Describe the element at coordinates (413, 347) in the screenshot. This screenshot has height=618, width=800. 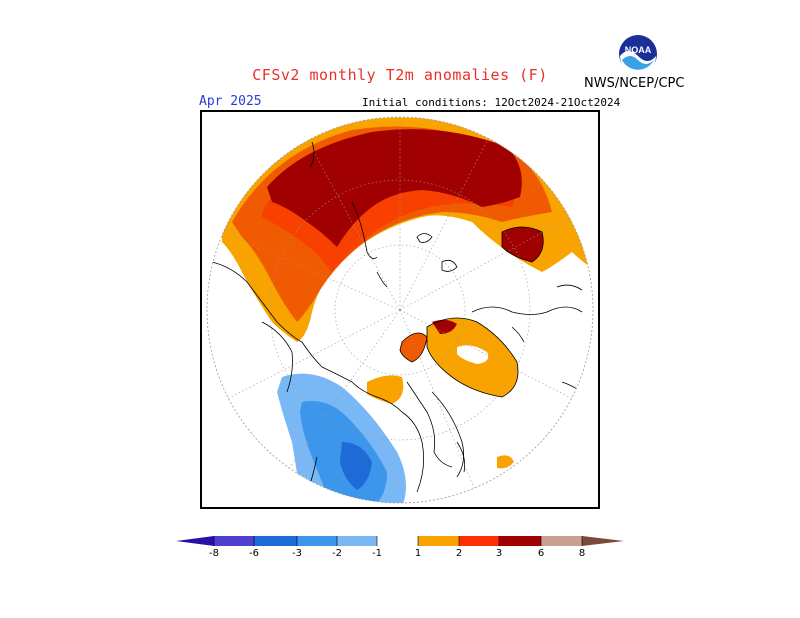
I see `anomaly-red-canada` at that location.